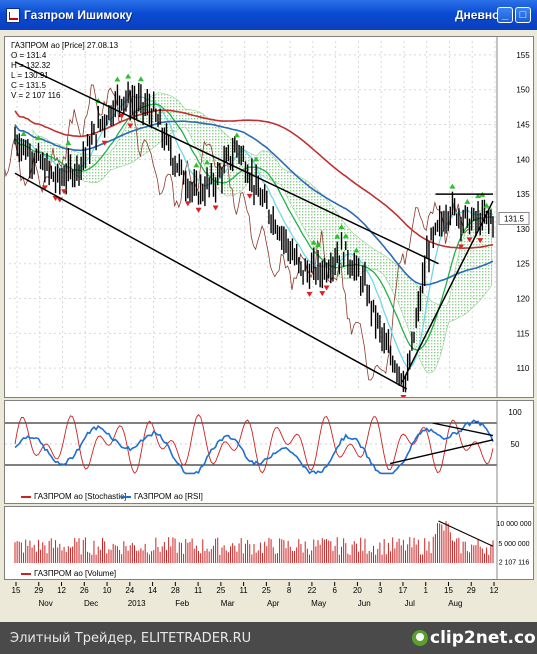  What do you see at coordinates (420, 638) in the screenshot?
I see `clip2net-logo-icon` at bounding box center [420, 638].